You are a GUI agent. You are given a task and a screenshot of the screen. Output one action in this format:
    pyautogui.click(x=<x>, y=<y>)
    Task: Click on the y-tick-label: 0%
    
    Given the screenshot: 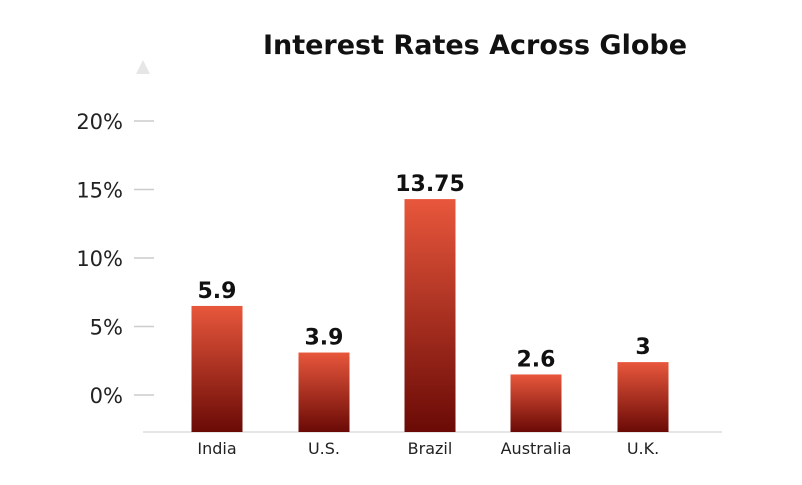 What is the action you would take?
    pyautogui.click(x=106, y=396)
    